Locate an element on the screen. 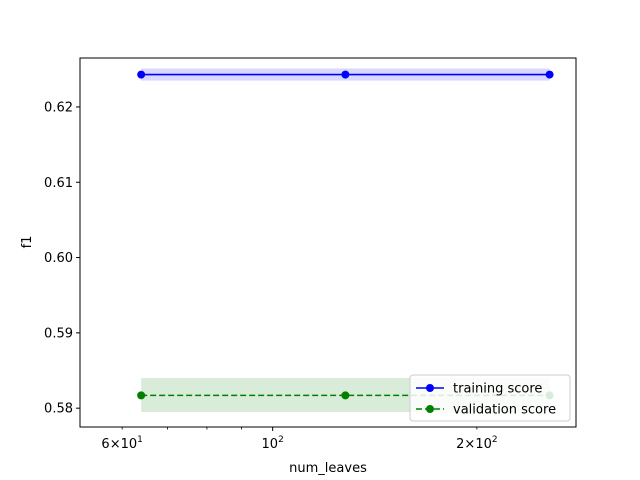 The width and height of the screenshot is (640, 480). y-tick-label: 0.60 is located at coordinates (58, 258).